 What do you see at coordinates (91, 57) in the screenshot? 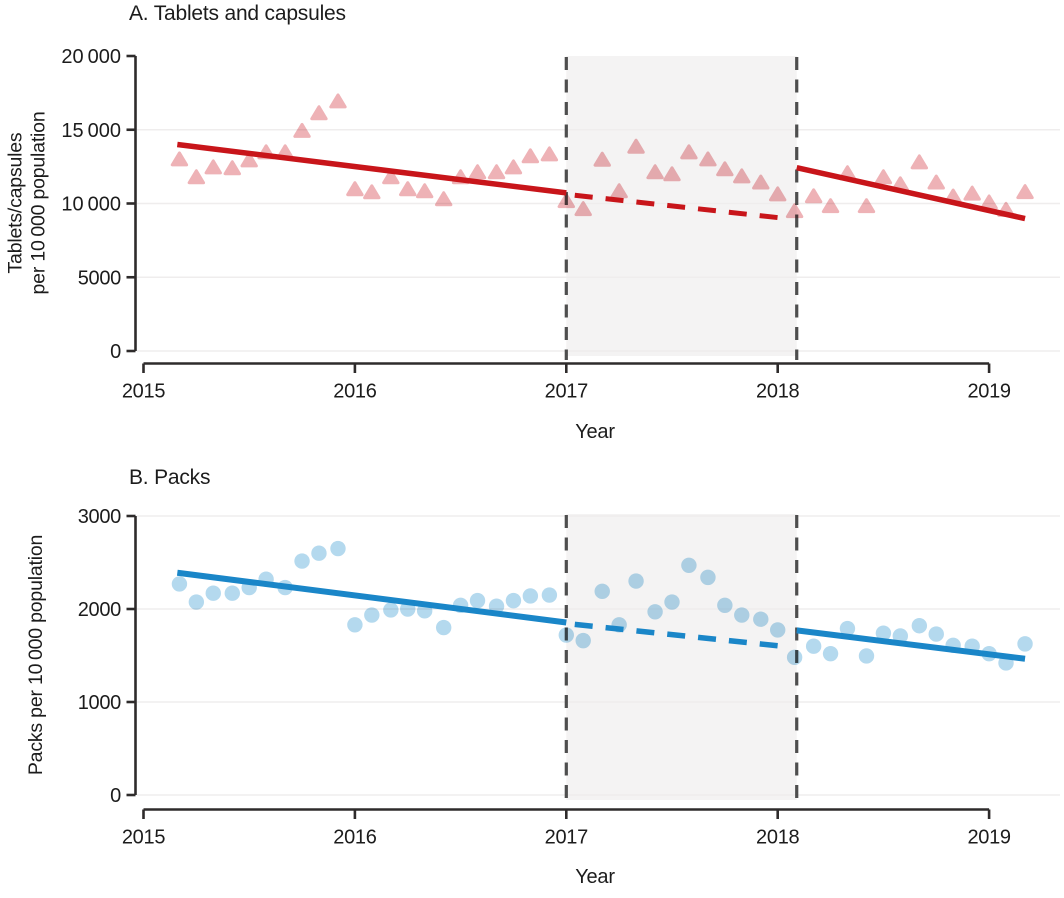
I see `y-tick-label: 20 000` at bounding box center [91, 57].